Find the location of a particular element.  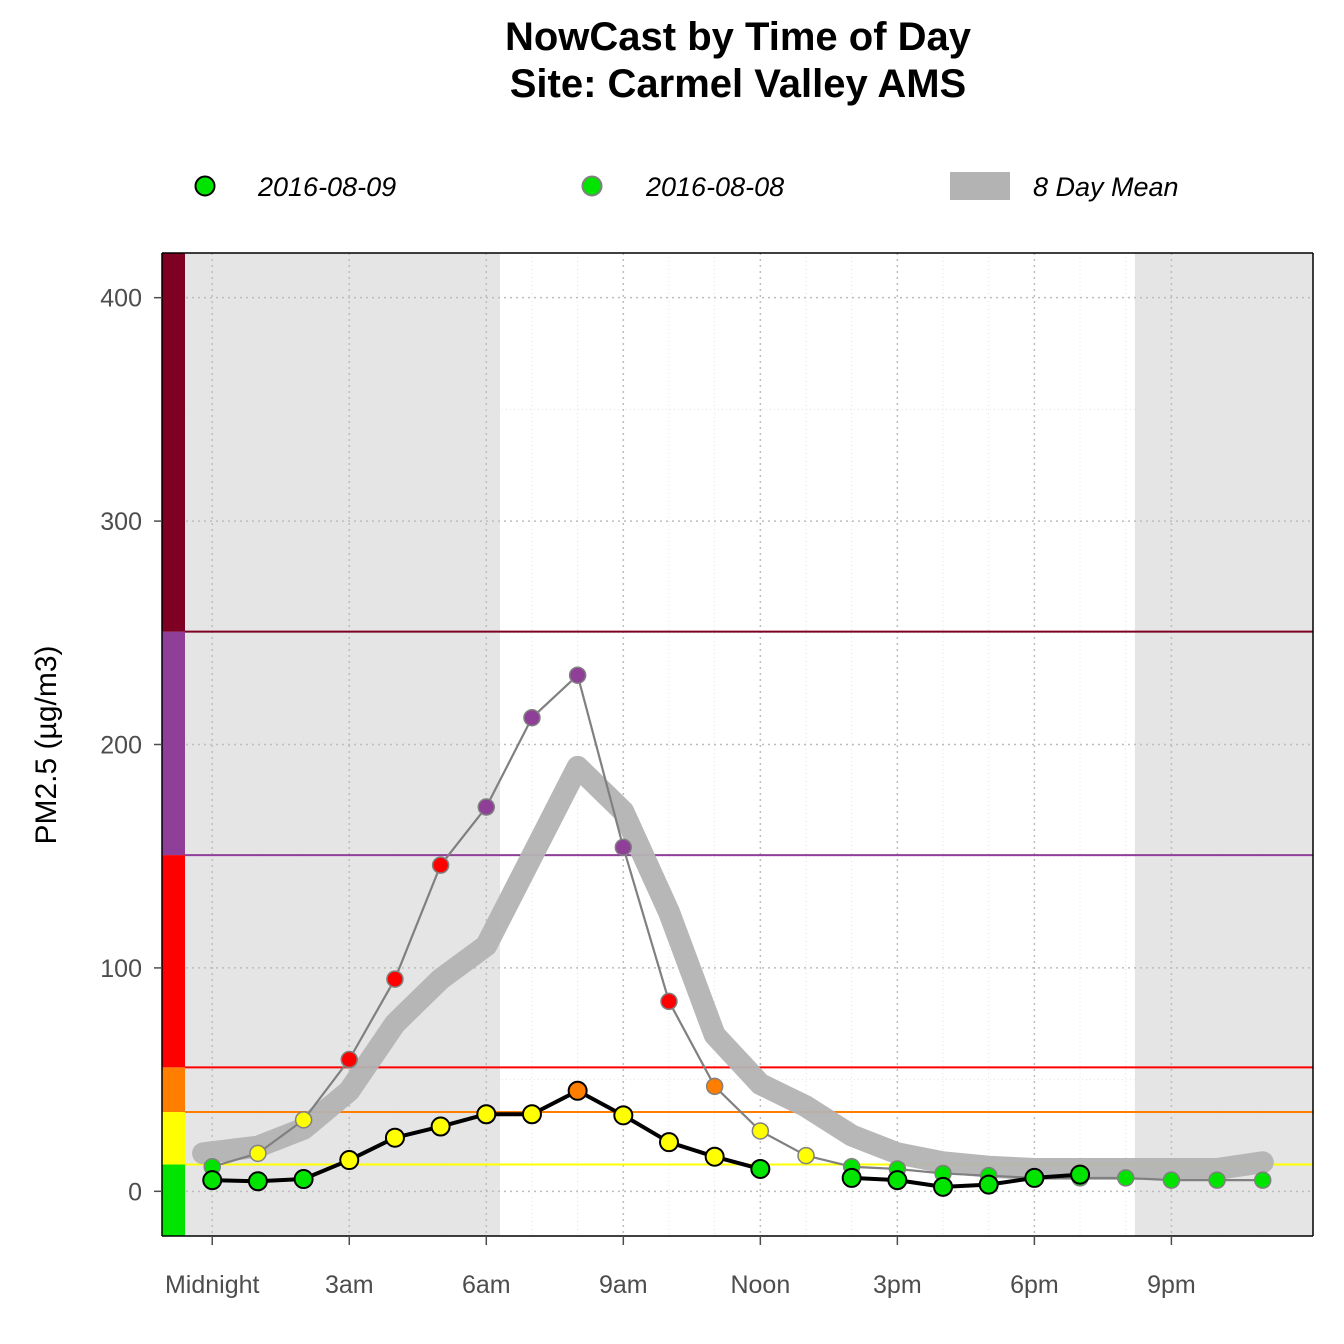

x-tick-label: 9am is located at coordinates (623, 1285).